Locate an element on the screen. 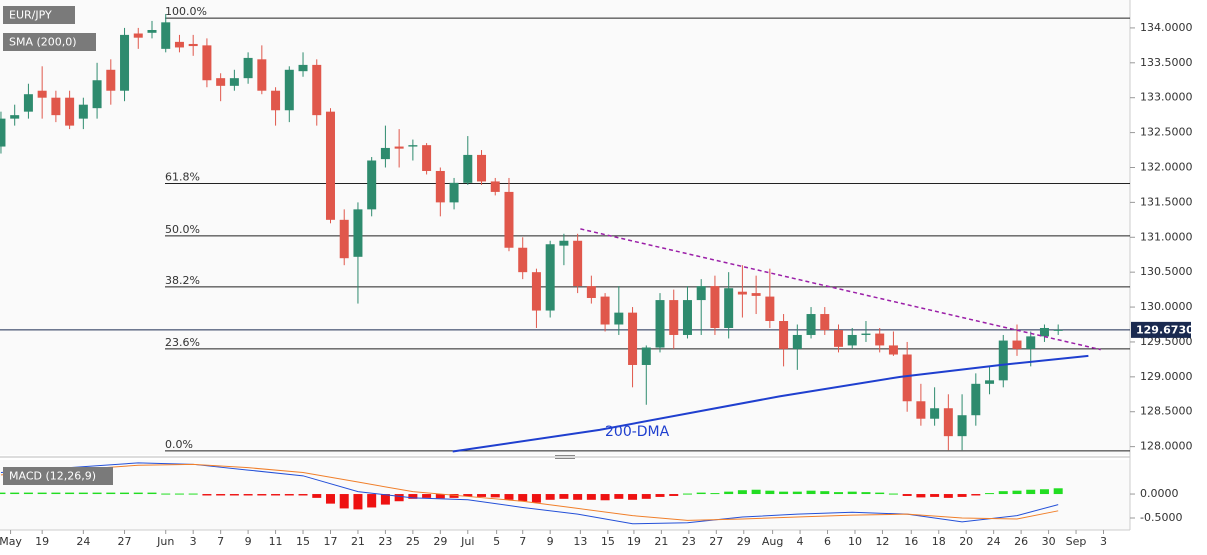 The image size is (1207, 555). x-tick-label: 5 is located at coordinates (496, 541).